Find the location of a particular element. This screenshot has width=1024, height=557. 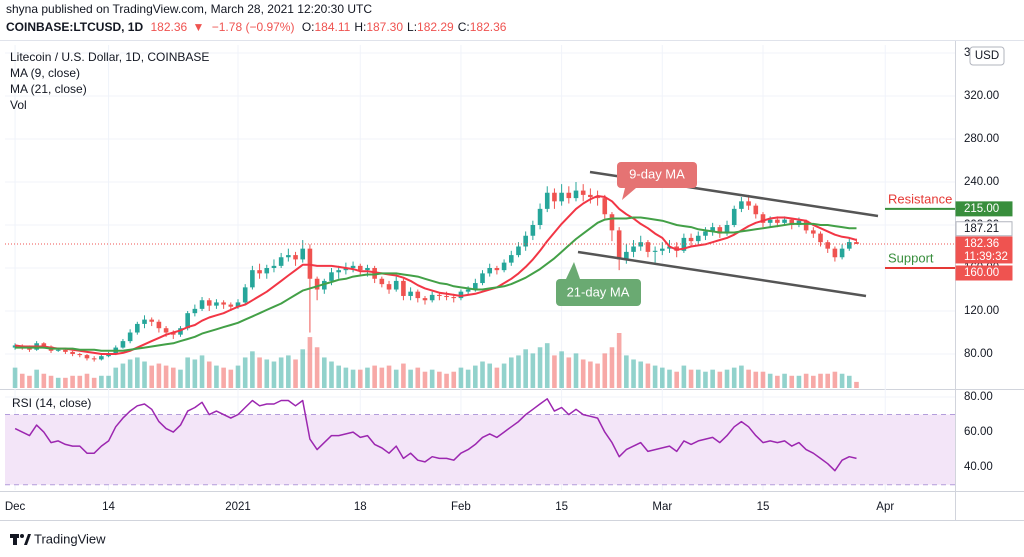

field-value: 187.30 is located at coordinates (384, 27).